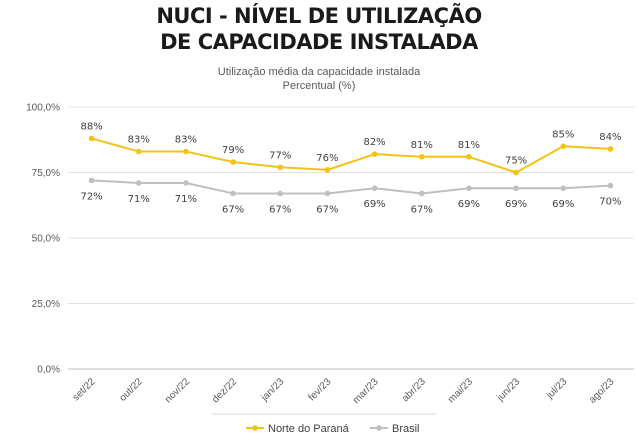 This screenshot has height=448, width=638. What do you see at coordinates (273, 390) in the screenshot?
I see `x-tick-label: jan/23` at bounding box center [273, 390].